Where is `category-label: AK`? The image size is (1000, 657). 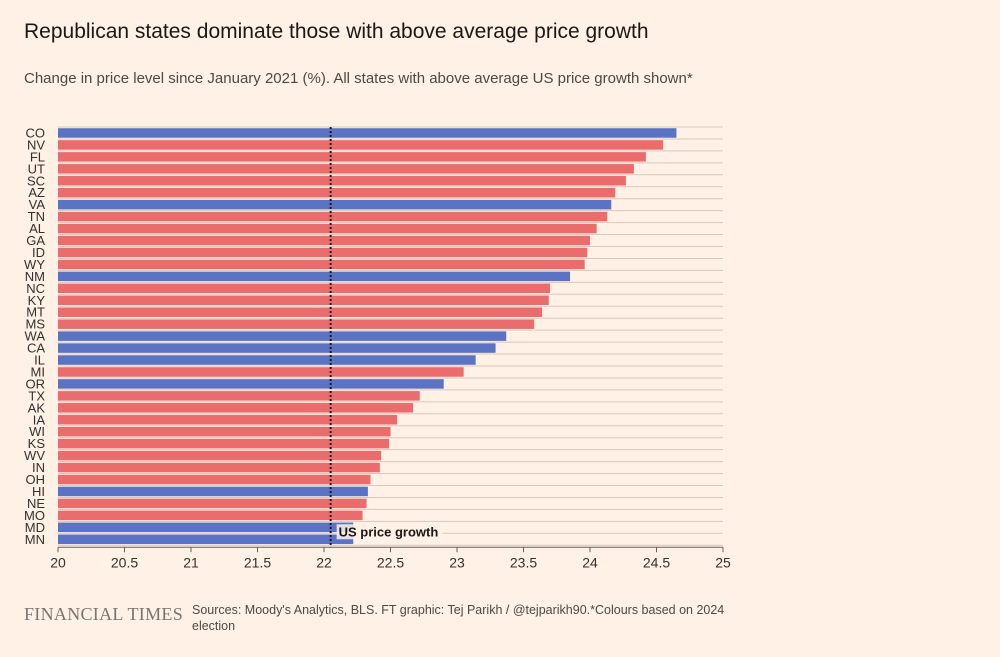 category-label: AK is located at coordinates (37, 407).